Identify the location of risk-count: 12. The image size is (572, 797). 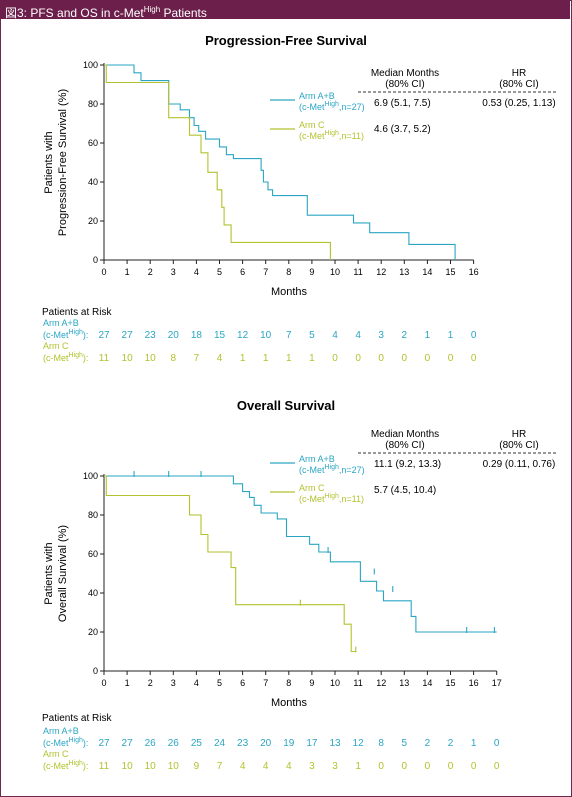
(243, 335).